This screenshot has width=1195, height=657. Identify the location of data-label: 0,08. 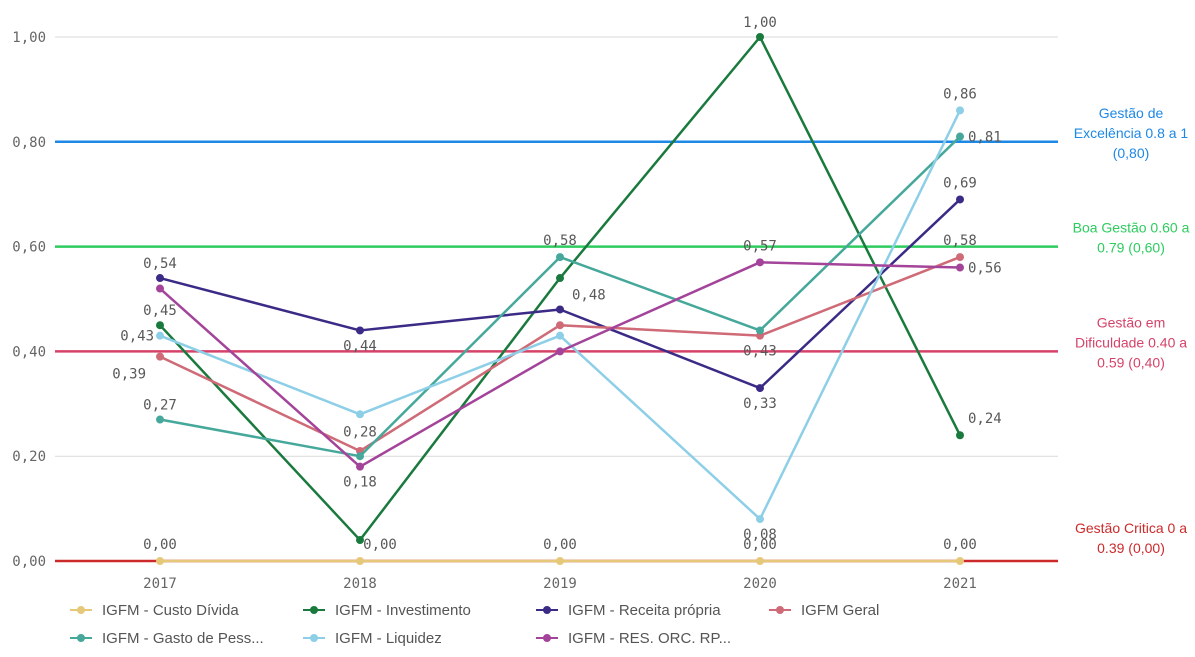
(760, 535).